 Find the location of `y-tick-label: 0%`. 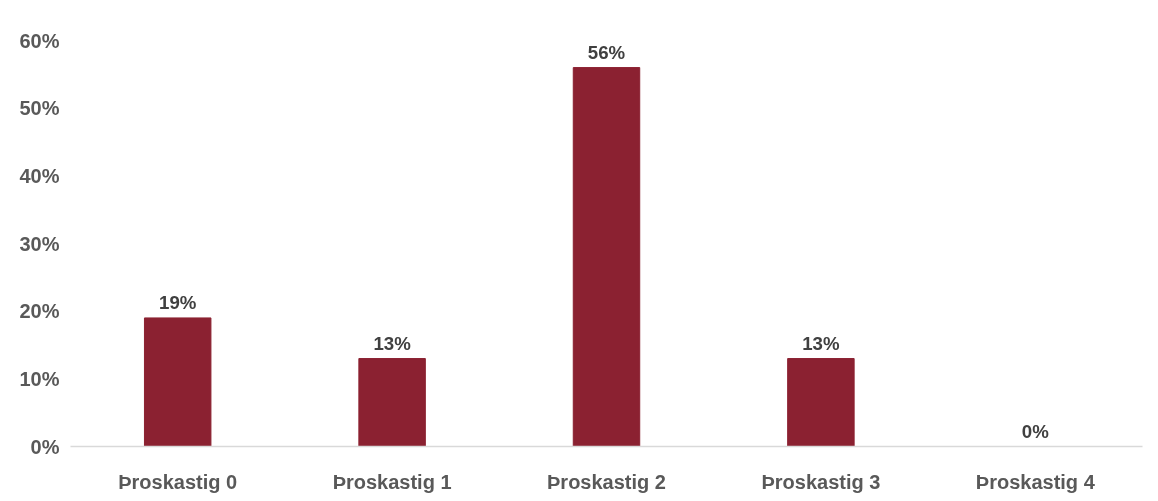

y-tick-label: 0% is located at coordinates (45, 446).